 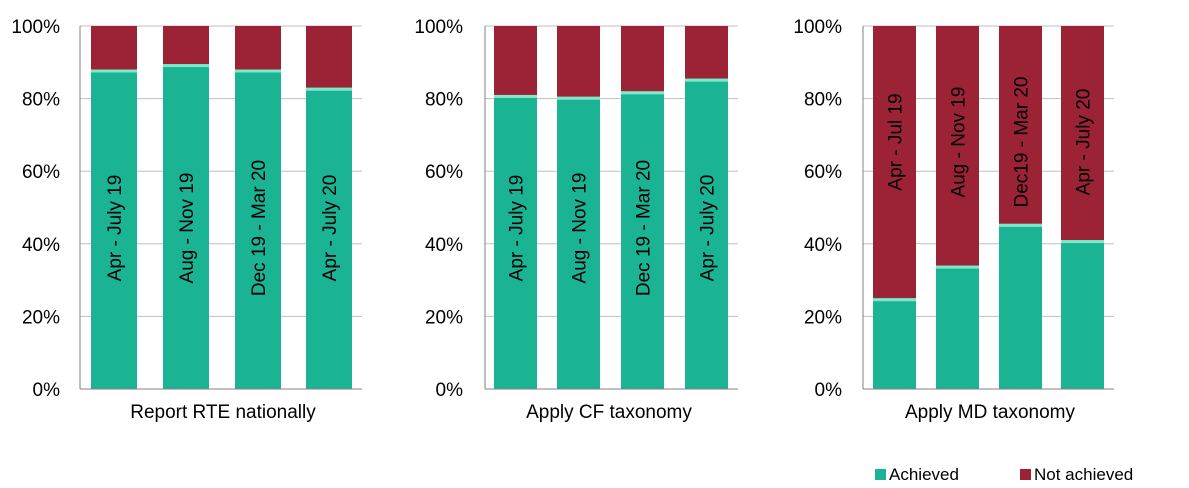 What do you see at coordinates (896, 141) in the screenshot?
I see `bar-category-label: Apr - Jul 19` at bounding box center [896, 141].